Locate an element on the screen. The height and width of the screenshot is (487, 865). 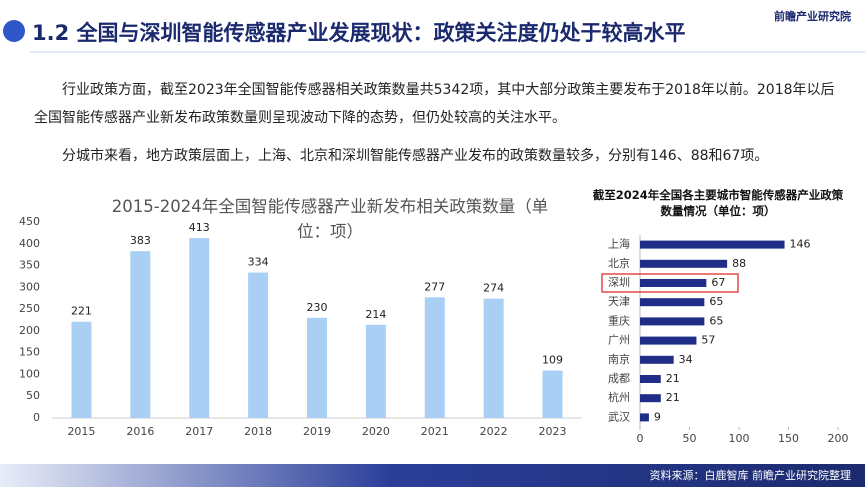
y-tick-label: 0 is located at coordinates (36, 417).